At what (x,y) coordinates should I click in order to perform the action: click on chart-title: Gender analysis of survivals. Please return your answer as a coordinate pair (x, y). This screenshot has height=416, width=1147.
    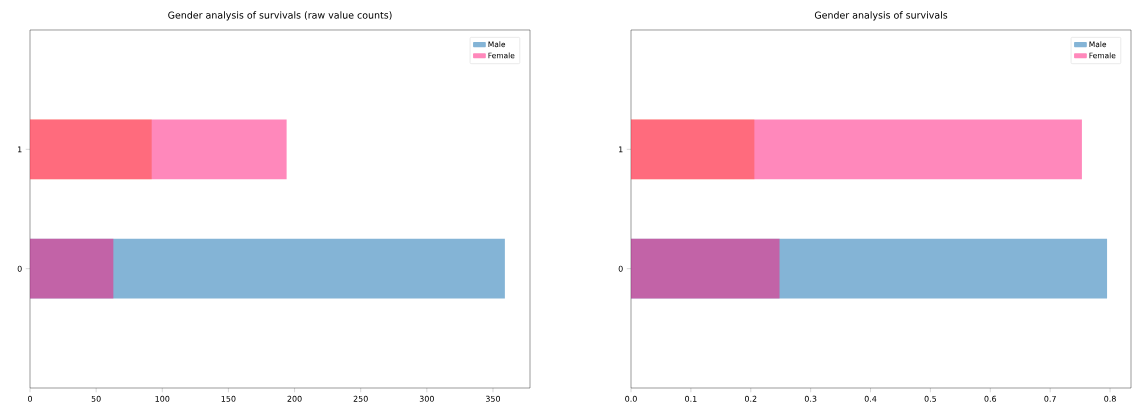
    Looking at the image, I should click on (881, 16).